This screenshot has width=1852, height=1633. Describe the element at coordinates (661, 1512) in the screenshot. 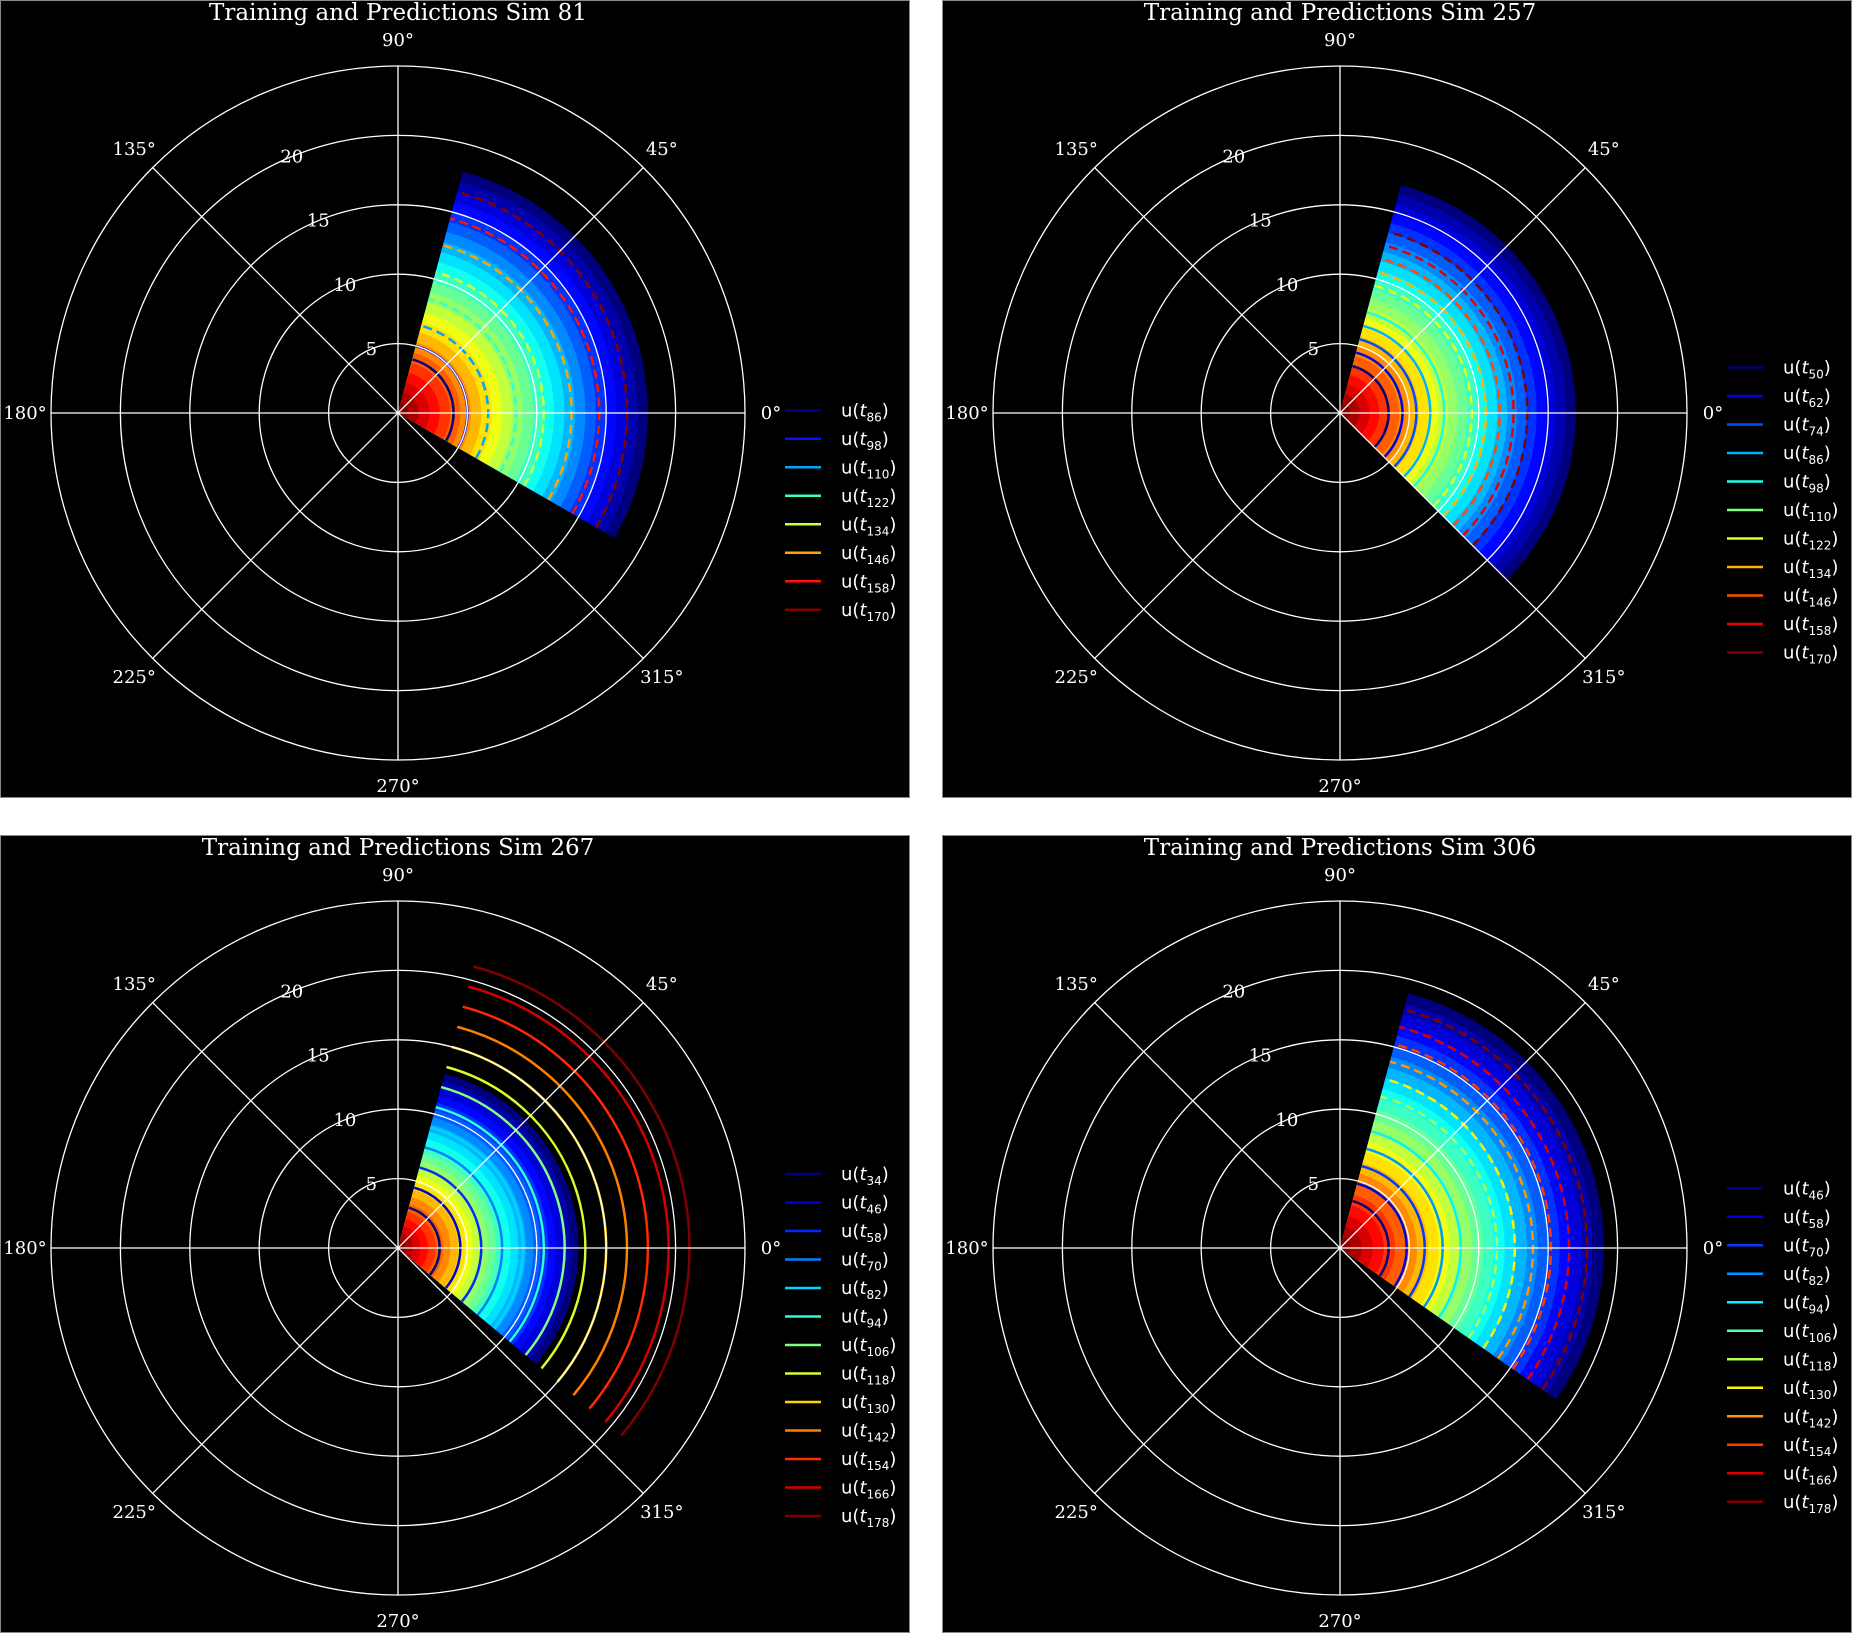

I see `angle-tick-label: 315°` at that location.